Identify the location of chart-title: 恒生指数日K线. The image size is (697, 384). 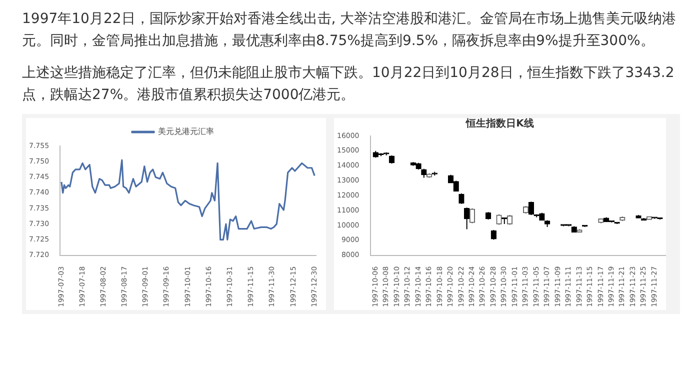
(499, 124).